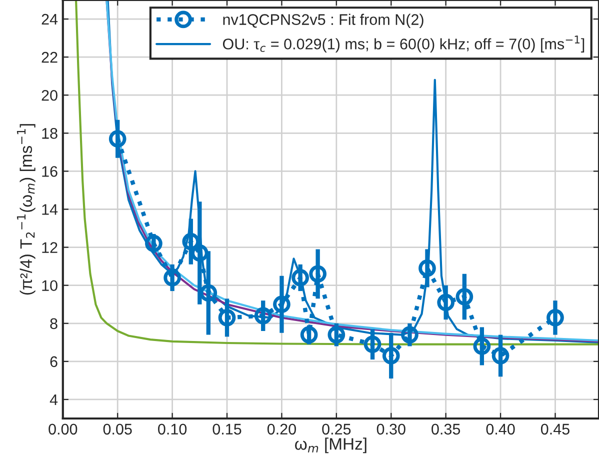  What do you see at coordinates (63, 429) in the screenshot?
I see `x-tick-label: 0.00` at bounding box center [63, 429].